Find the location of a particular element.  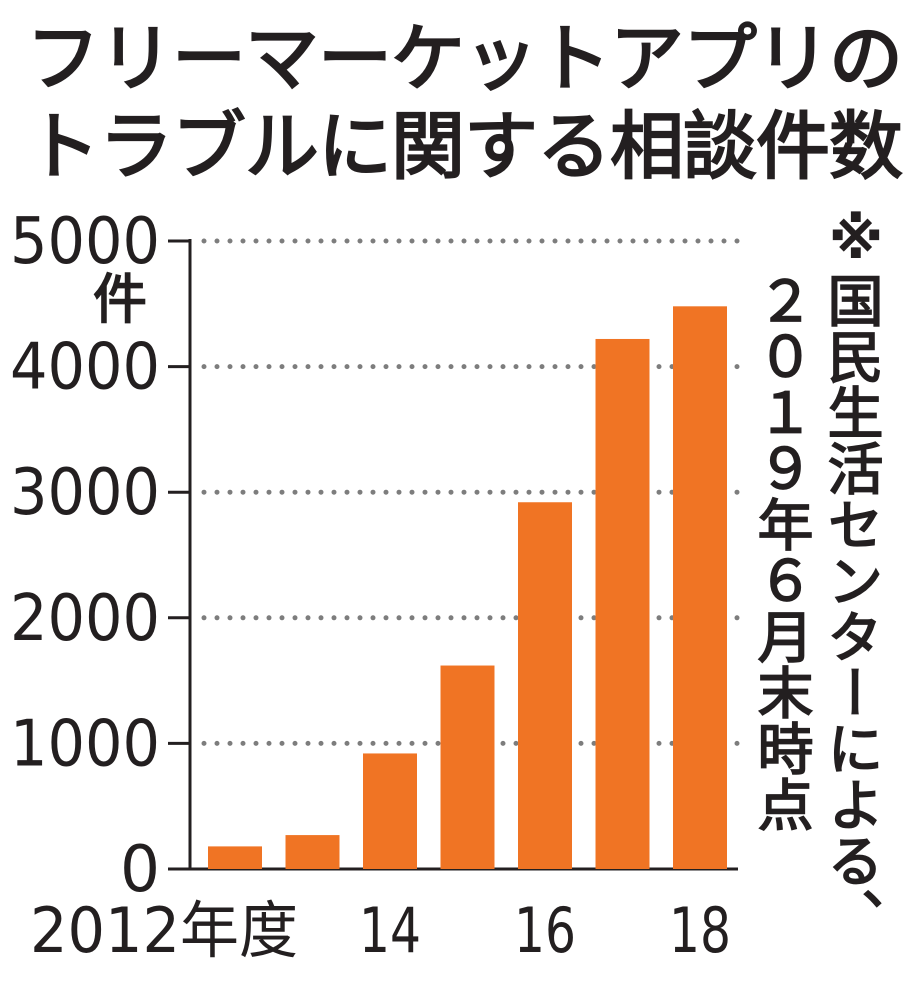

y-tick-label: 3000 is located at coordinates (85, 493).